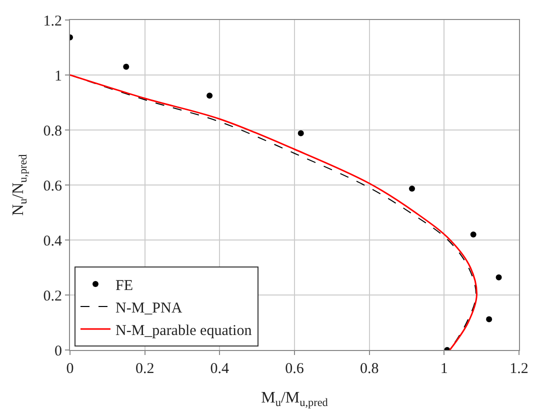  I want to click on y-tick-label: 0.2, so click(52, 296).